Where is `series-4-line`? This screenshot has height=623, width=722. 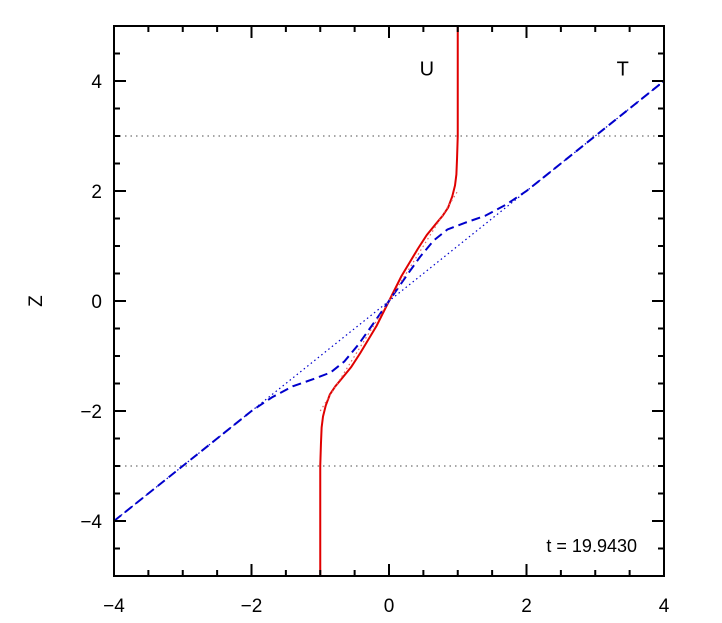
series-4-line is located at coordinates (389, 301).